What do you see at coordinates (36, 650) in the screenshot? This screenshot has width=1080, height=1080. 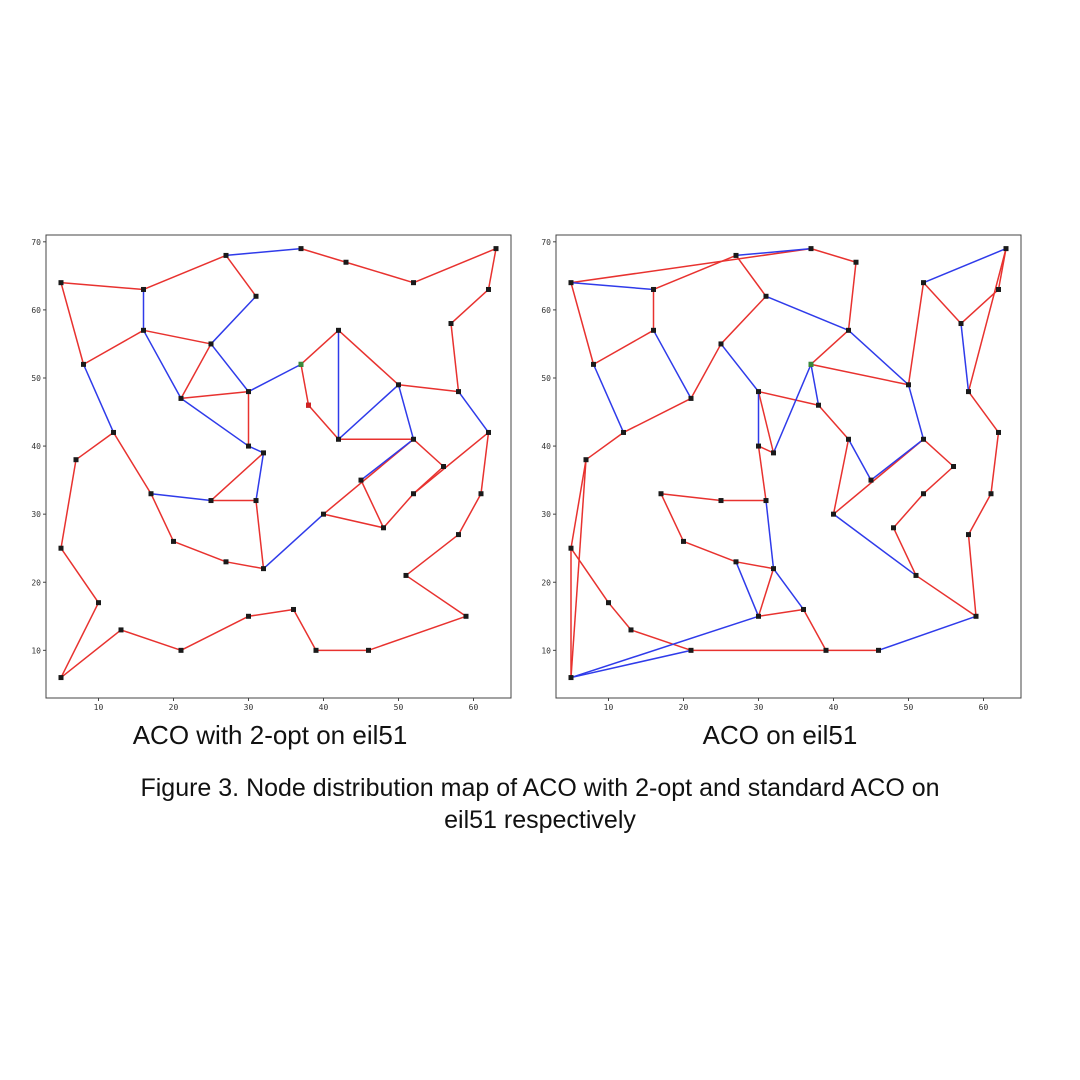 I see `left-ytick-label: 10` at bounding box center [36, 650].